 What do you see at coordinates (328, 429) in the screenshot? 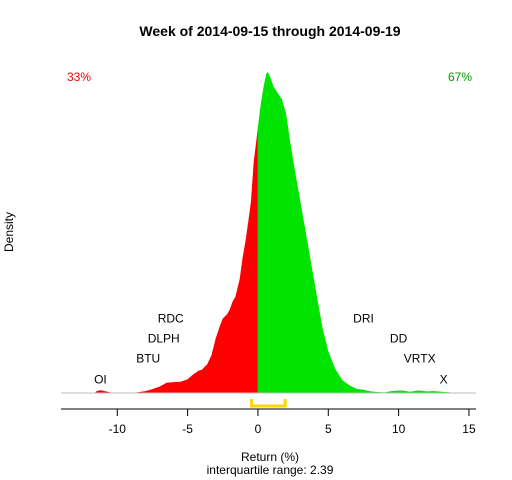
I see `x-tick-label: 5` at bounding box center [328, 429].